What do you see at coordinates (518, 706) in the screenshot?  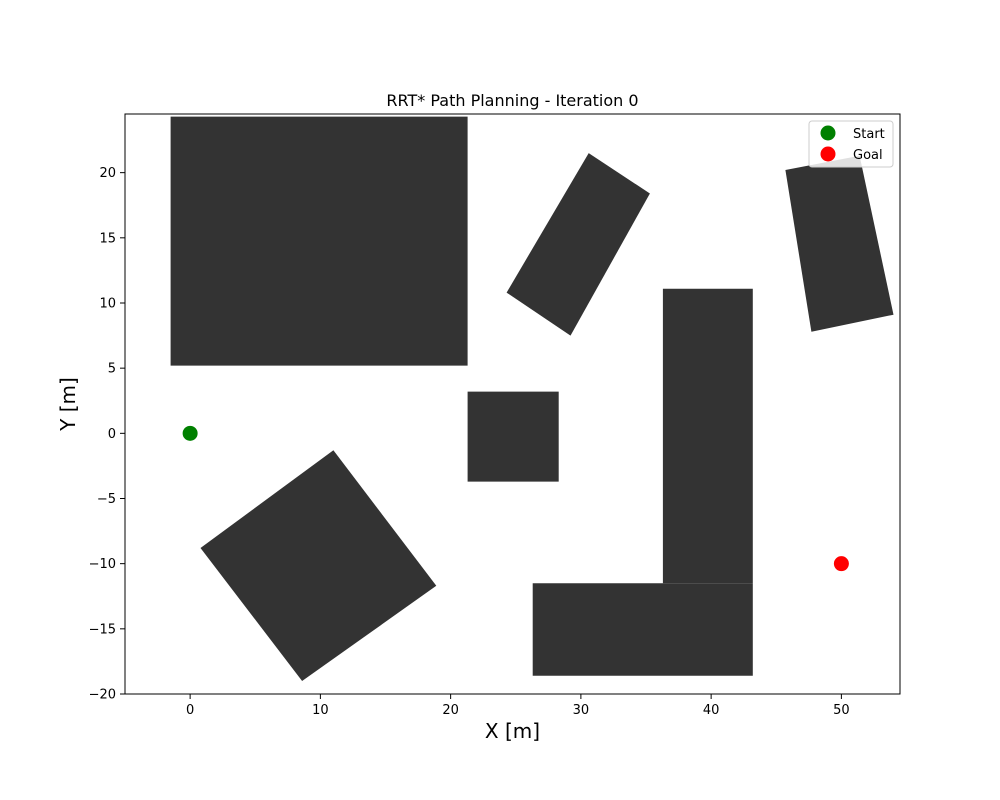 I see `x-ticks: 0 10 20 30 40 50` at bounding box center [518, 706].